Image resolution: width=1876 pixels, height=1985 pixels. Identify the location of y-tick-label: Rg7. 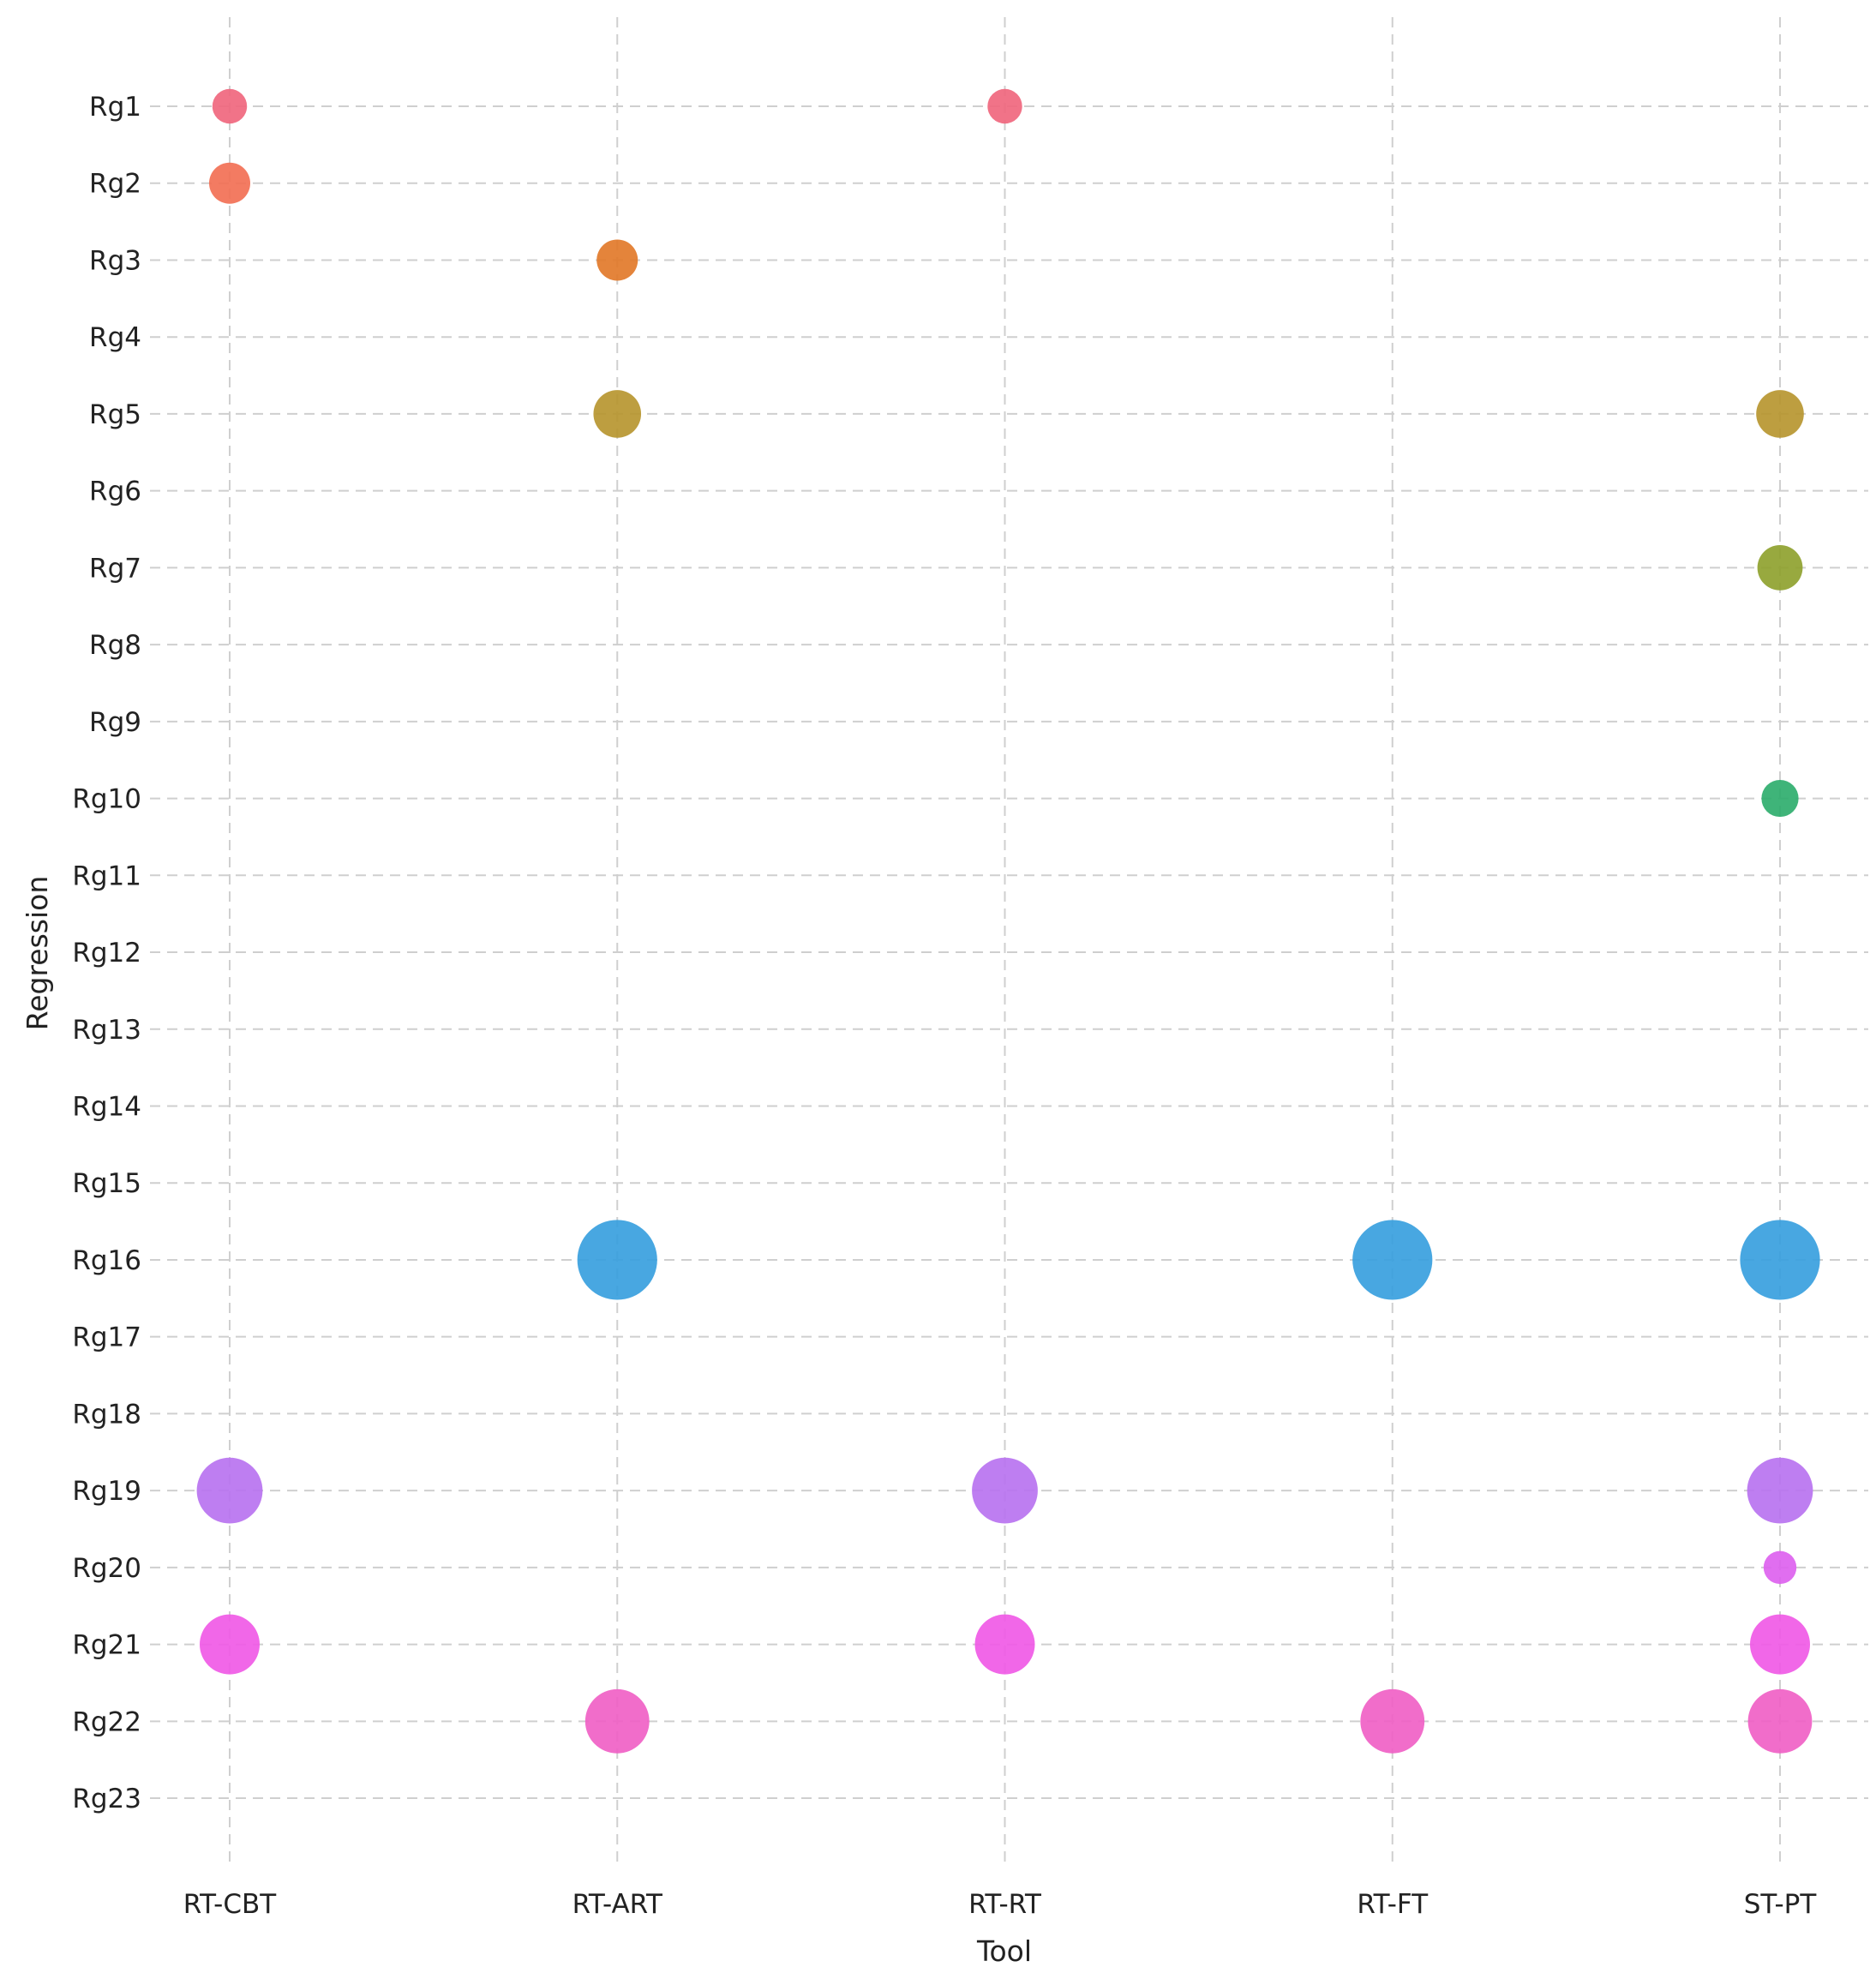
(115, 568).